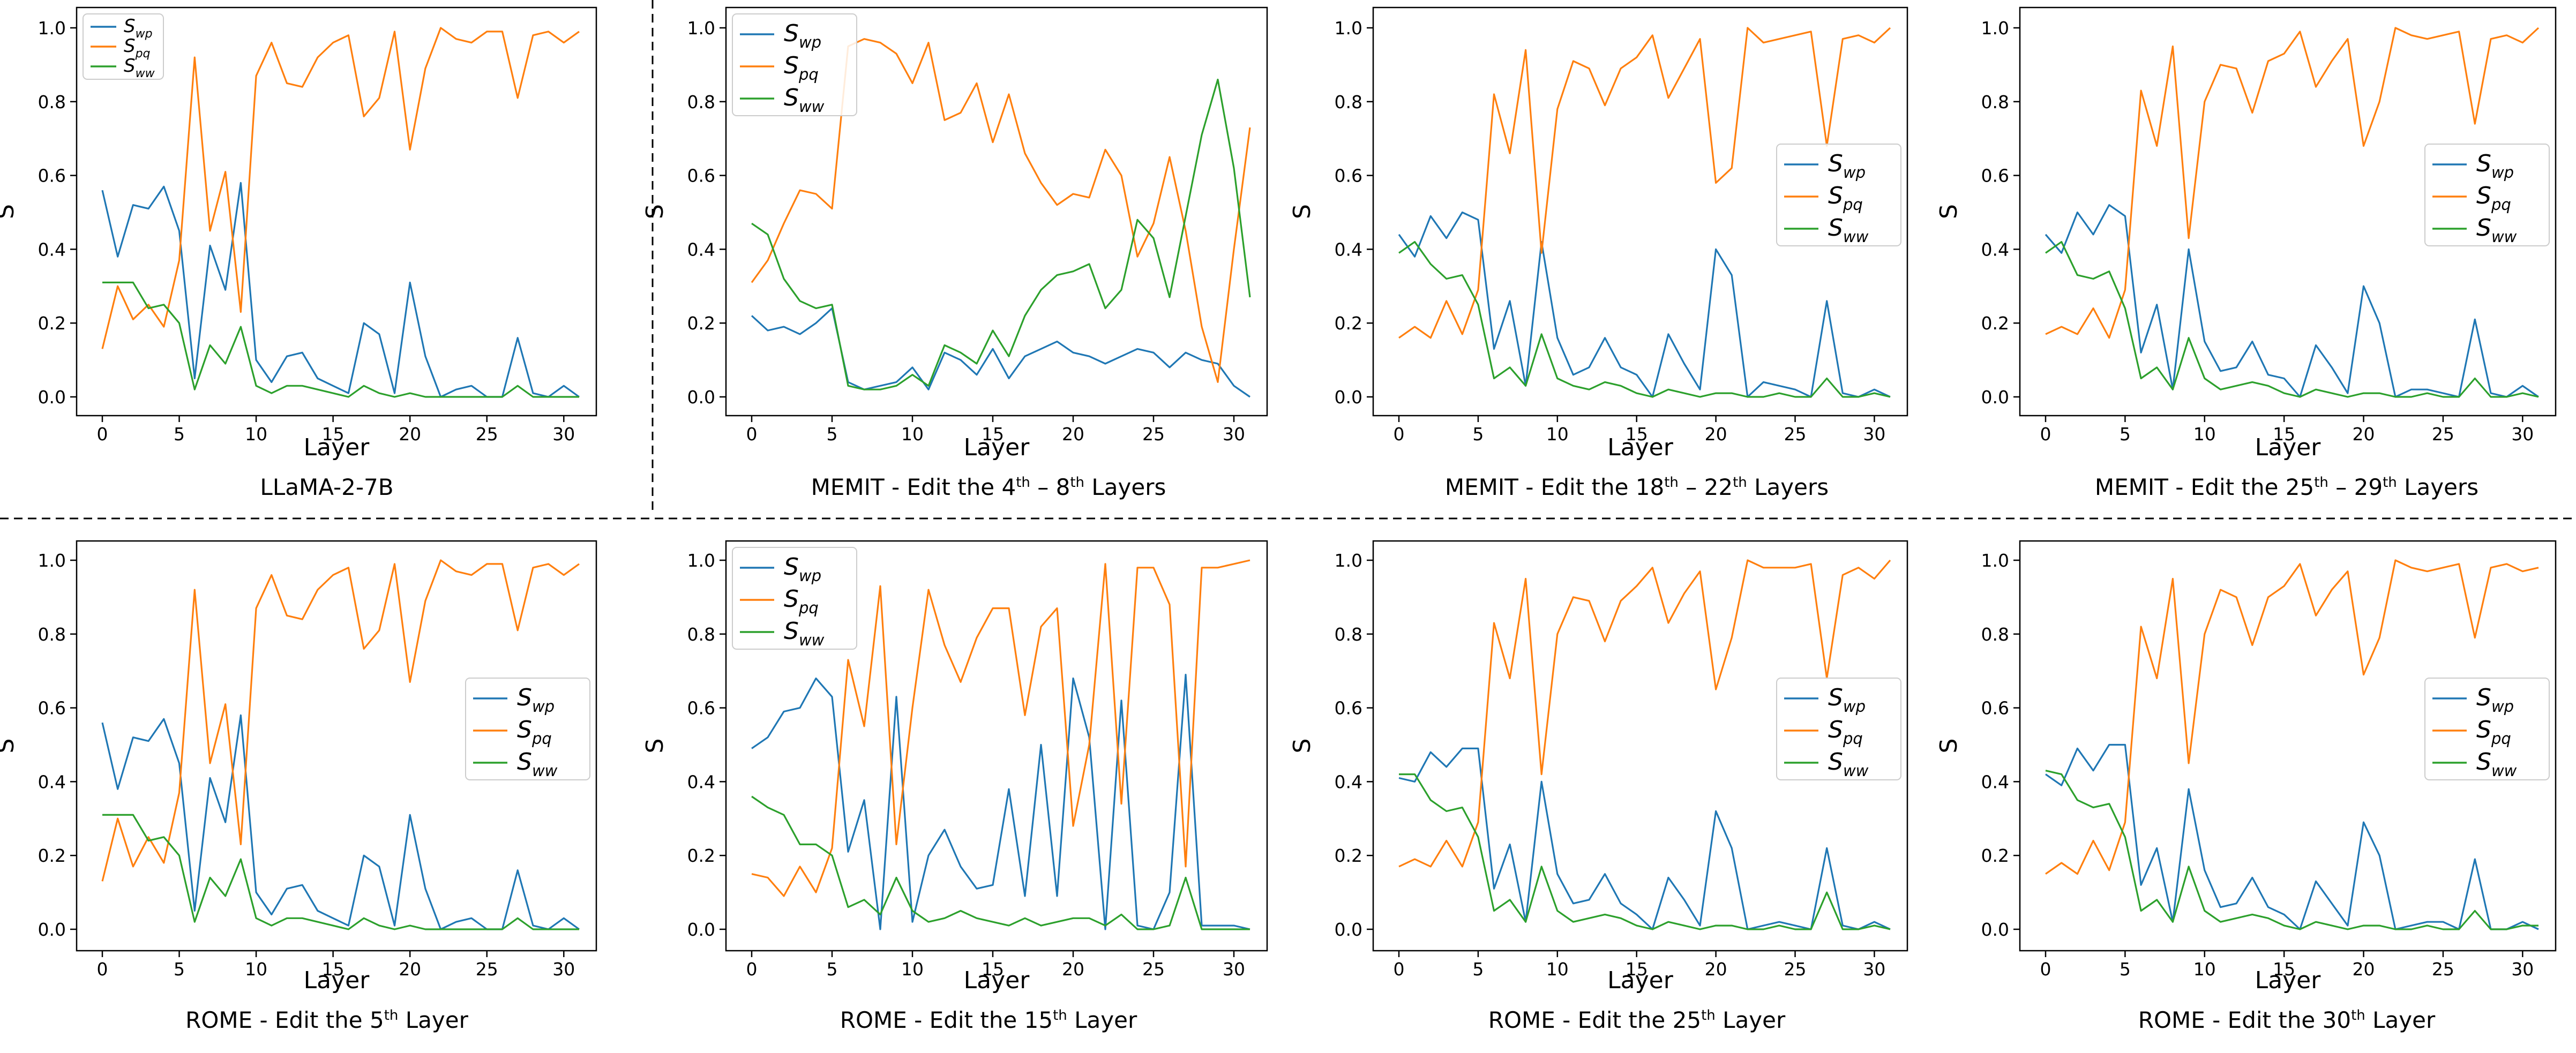  I want to click on axes-frame, so click(996, 746).